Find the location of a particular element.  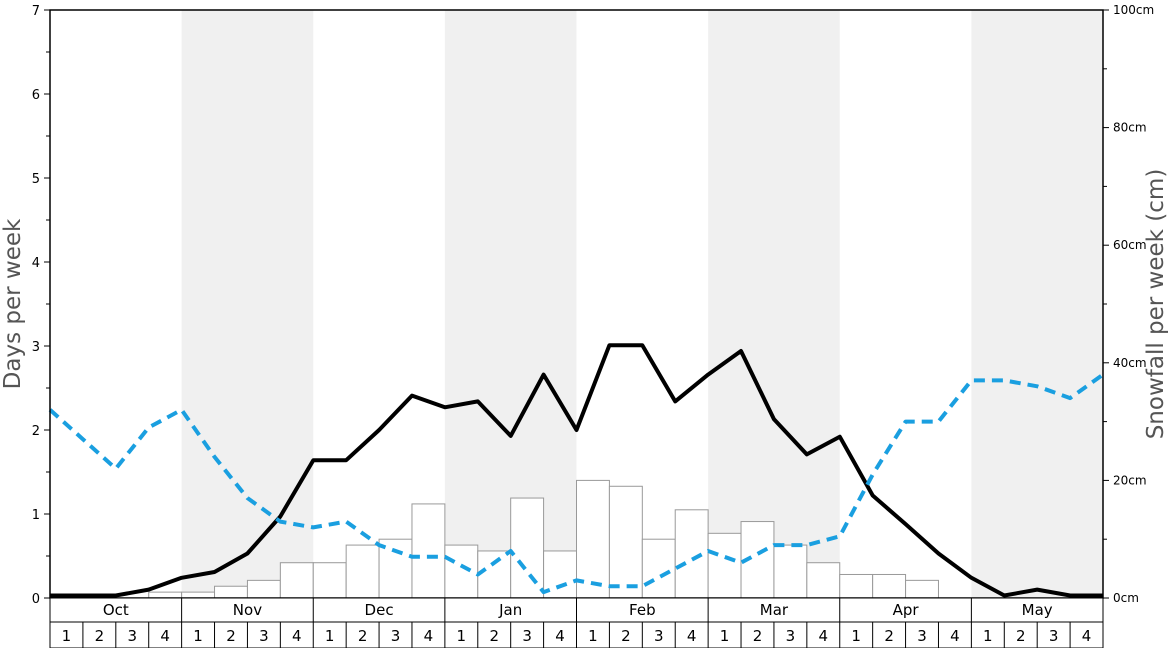

left-tick-label: 3 is located at coordinates (36, 347).